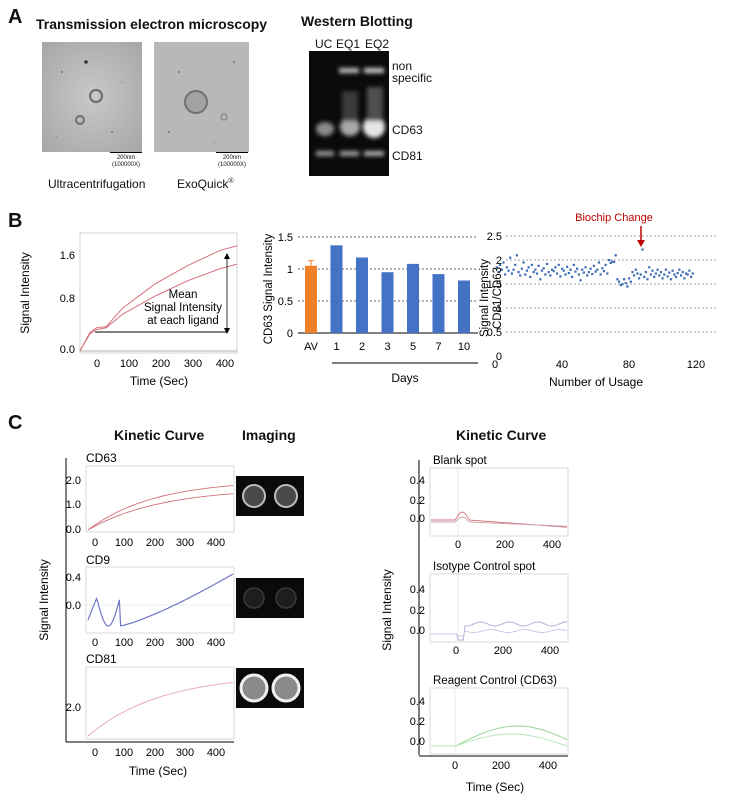 The image size is (734, 803). What do you see at coordinates (412, 78) in the screenshot?
I see `band-label-nonspecific-2: specific` at bounding box center [412, 78].